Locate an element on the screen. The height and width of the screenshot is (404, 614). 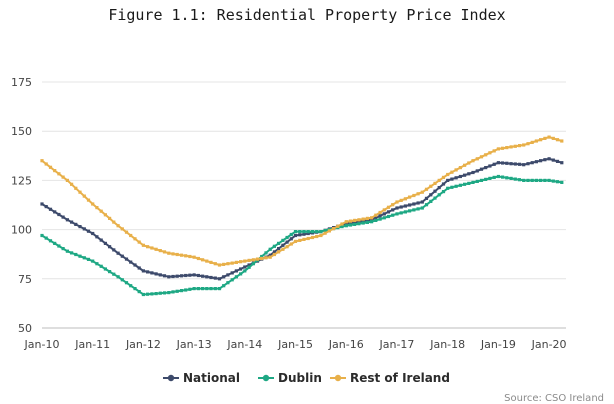
legend-item: National is located at coordinates (201, 378).